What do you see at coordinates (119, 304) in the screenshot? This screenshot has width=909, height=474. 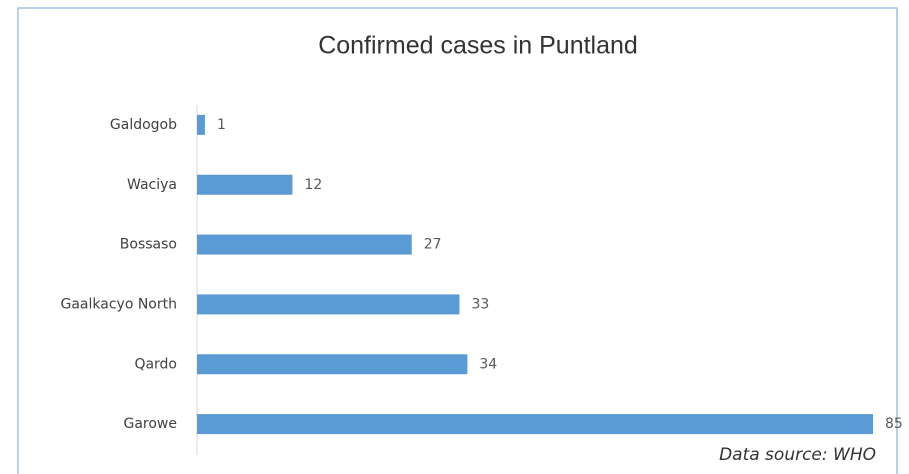 I see `y-tick-label: Gaalkacyo North` at bounding box center [119, 304].